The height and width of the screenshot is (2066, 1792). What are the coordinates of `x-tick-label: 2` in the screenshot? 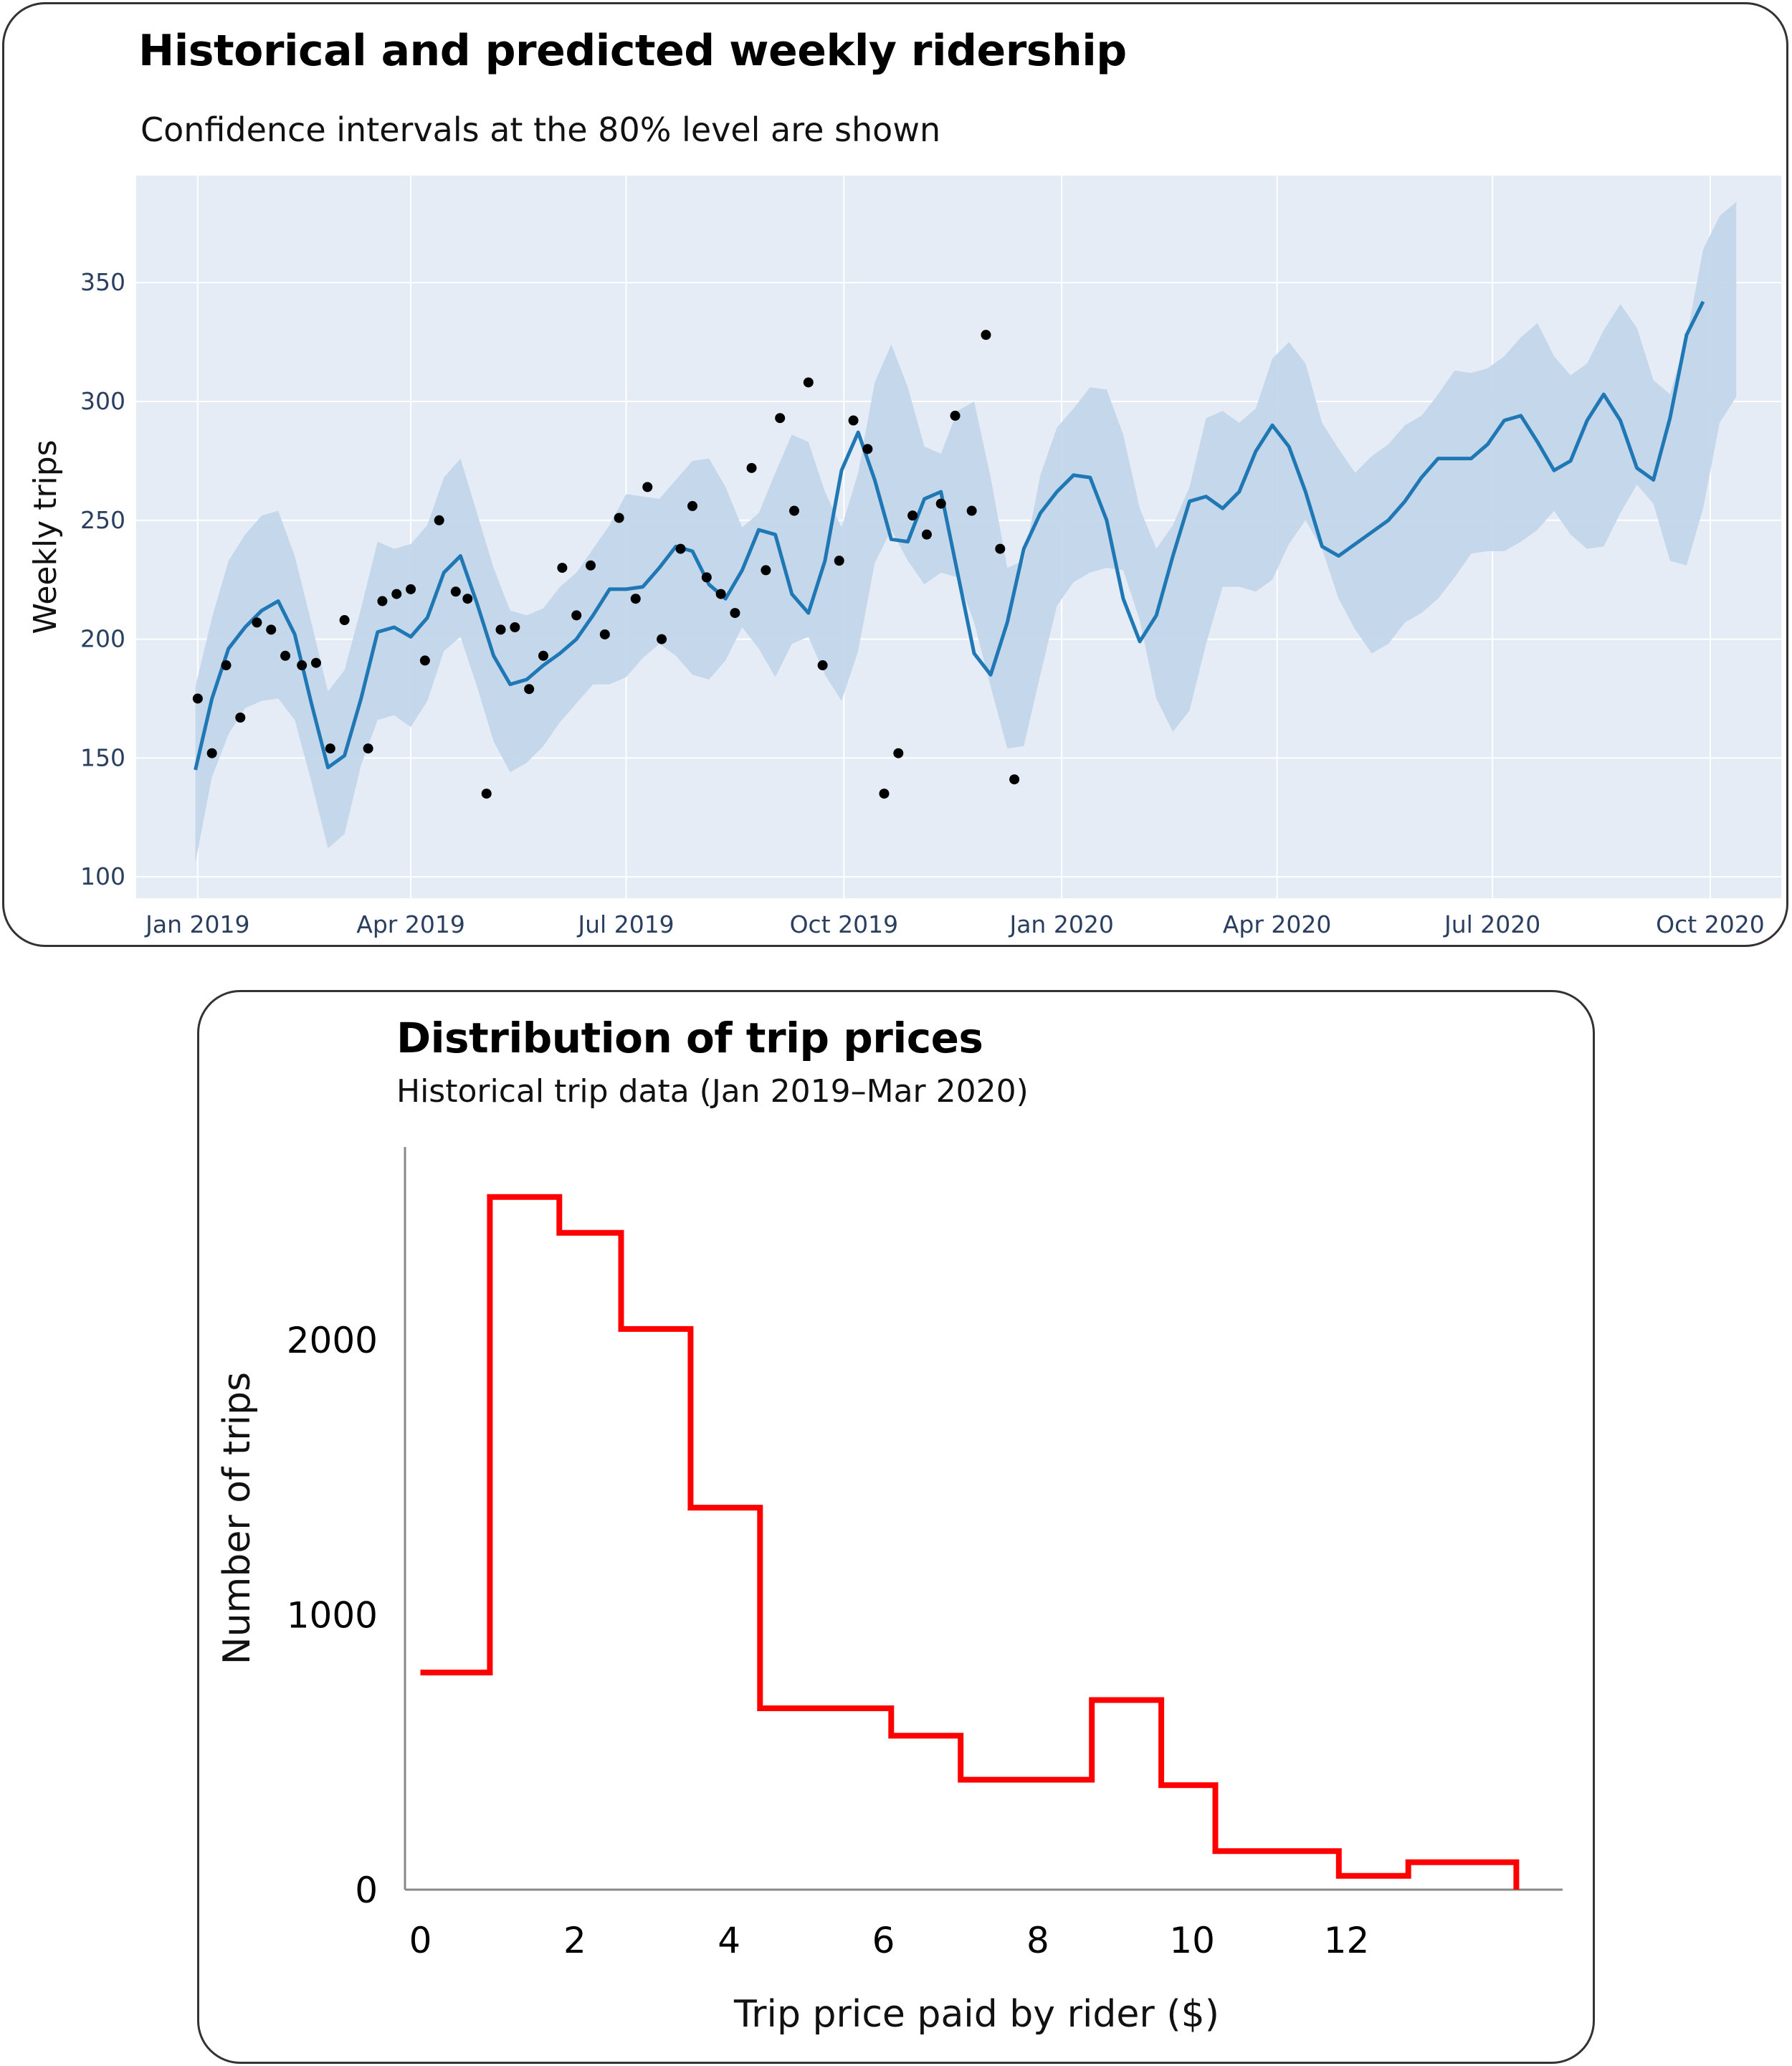 It's located at (574, 1940).